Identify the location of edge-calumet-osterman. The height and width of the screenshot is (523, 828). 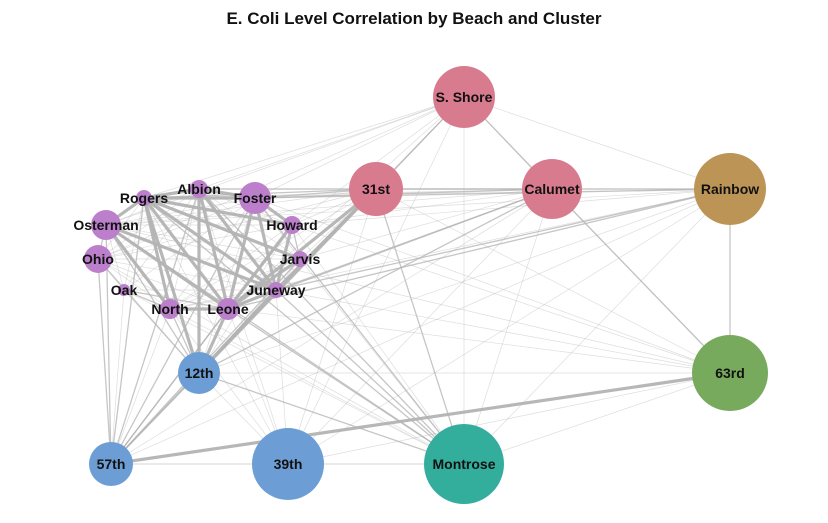
(329, 207).